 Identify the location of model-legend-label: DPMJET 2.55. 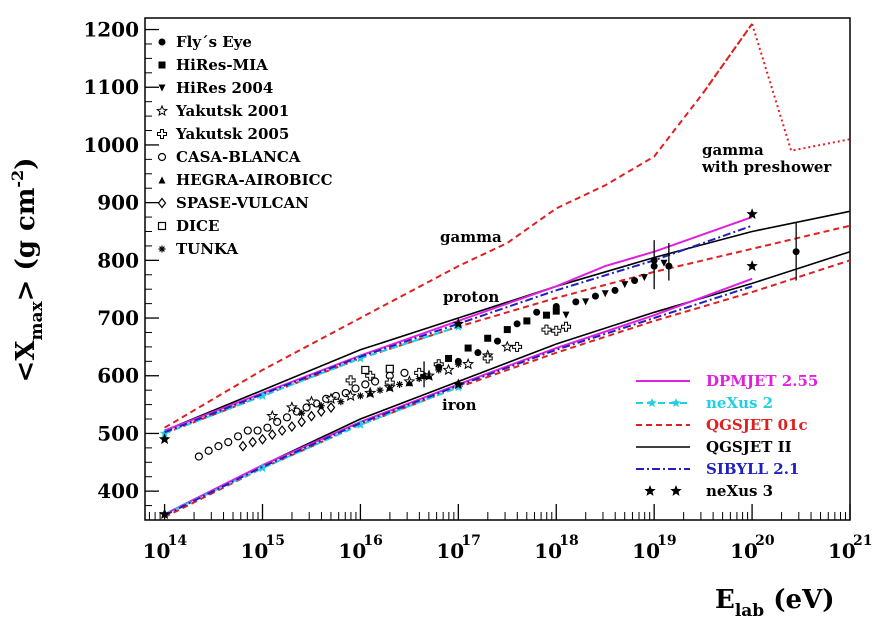
(762, 381).